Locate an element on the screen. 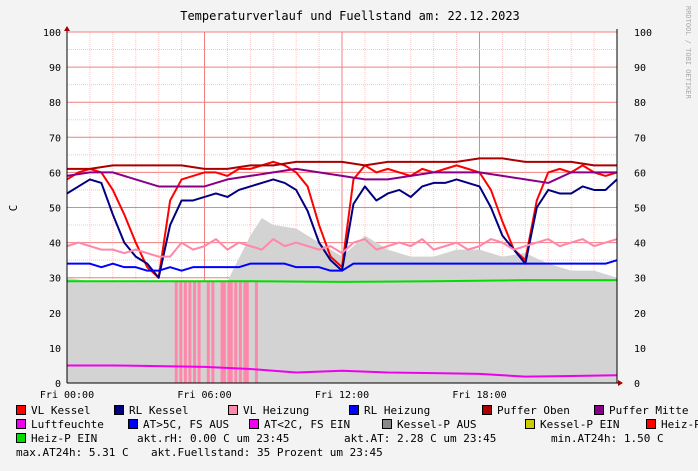 This screenshot has width=698, height=471. y-tick-label-right: 90 is located at coordinates (640, 68).